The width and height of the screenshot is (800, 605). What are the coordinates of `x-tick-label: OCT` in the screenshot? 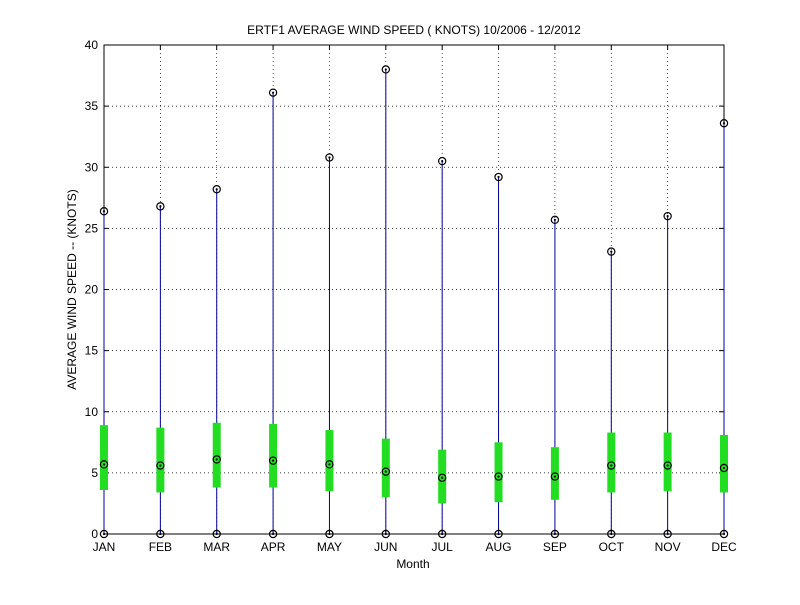 It's located at (612, 547).